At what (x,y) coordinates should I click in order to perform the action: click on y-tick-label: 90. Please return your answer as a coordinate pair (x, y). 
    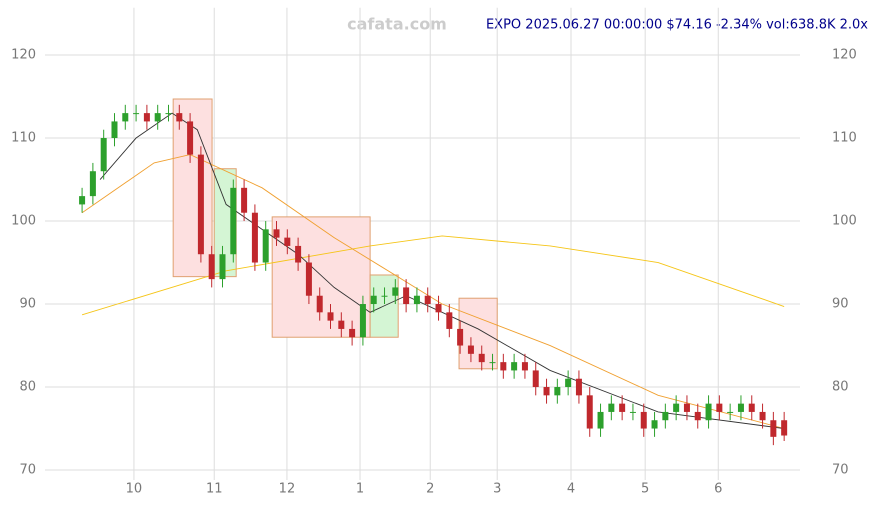
    Looking at the image, I should click on (27, 304).